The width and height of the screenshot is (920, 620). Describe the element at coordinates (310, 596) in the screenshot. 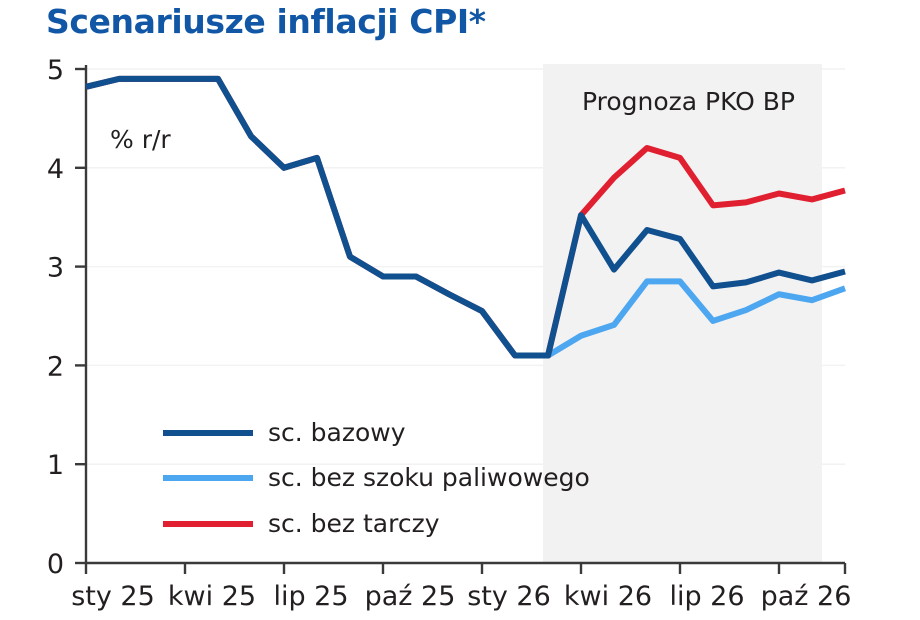

I see `x-tick-label: lip 25` at that location.